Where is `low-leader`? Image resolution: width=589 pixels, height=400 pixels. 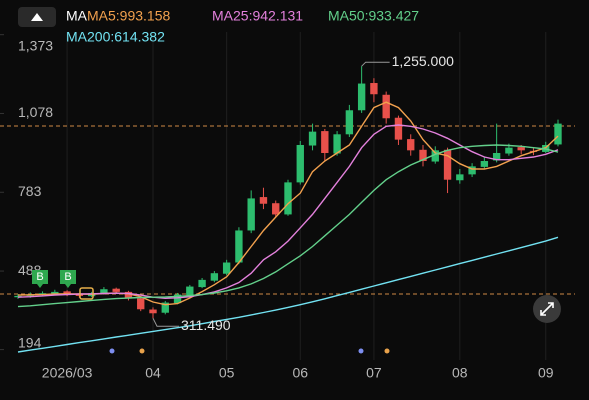
low-leader is located at coordinates (165, 322).